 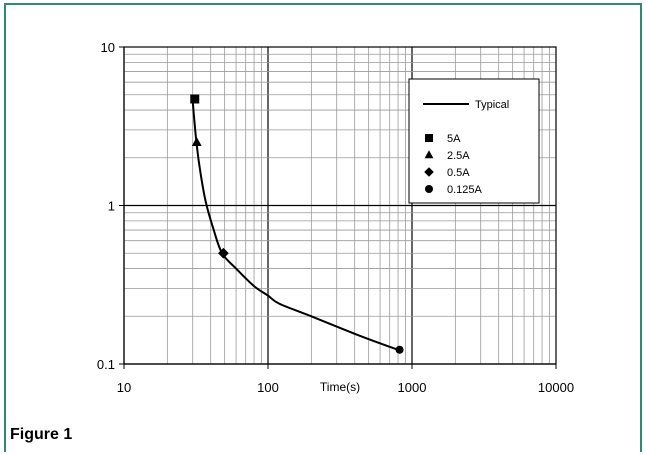 I want to click on figure-caption: Figure 1, so click(x=41, y=434).